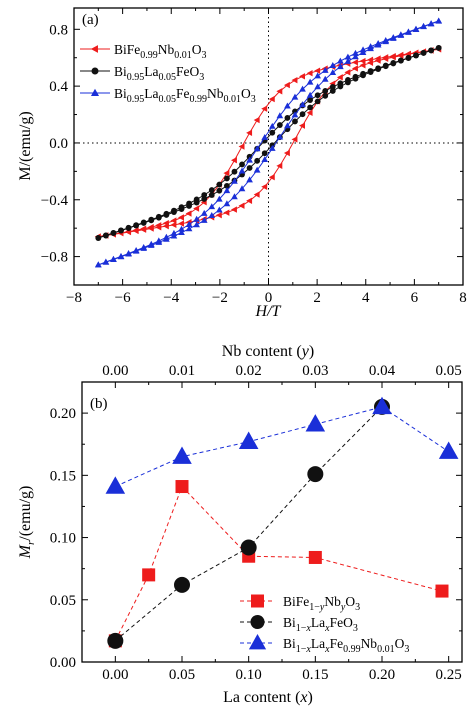  What do you see at coordinates (90, 20) in the screenshot?
I see `panel-a-label: (a)` at bounding box center [90, 20].